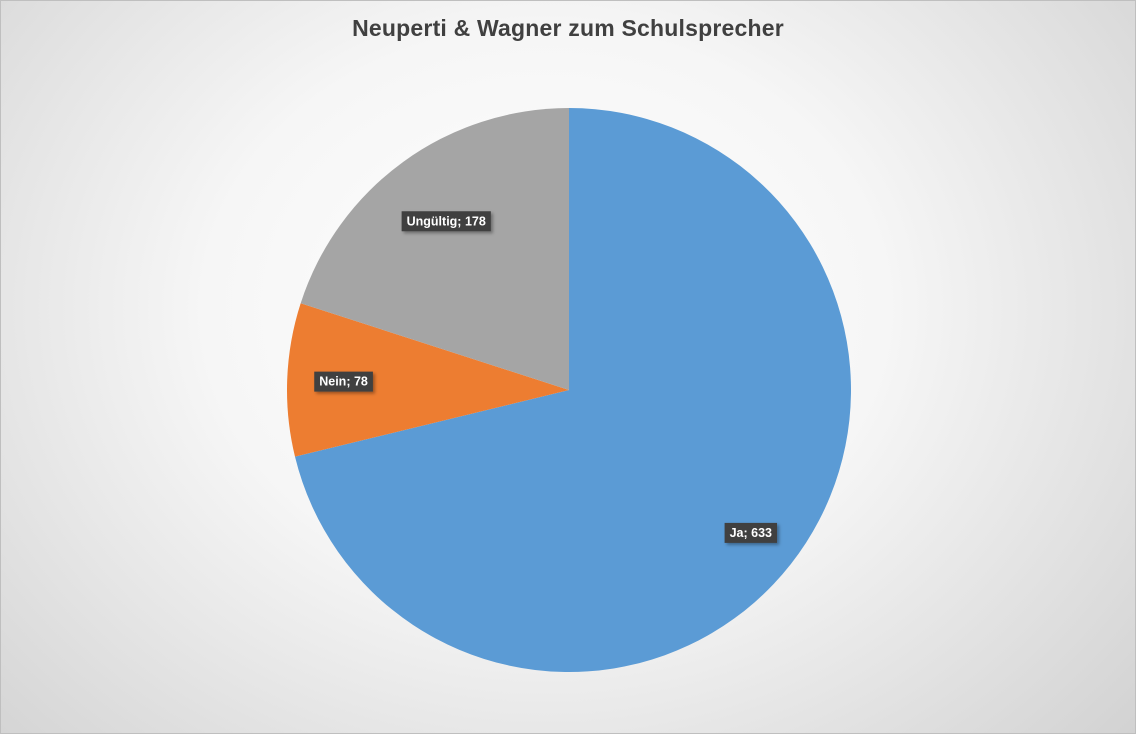  I want to click on pie-slice-nein, so click(428, 380).